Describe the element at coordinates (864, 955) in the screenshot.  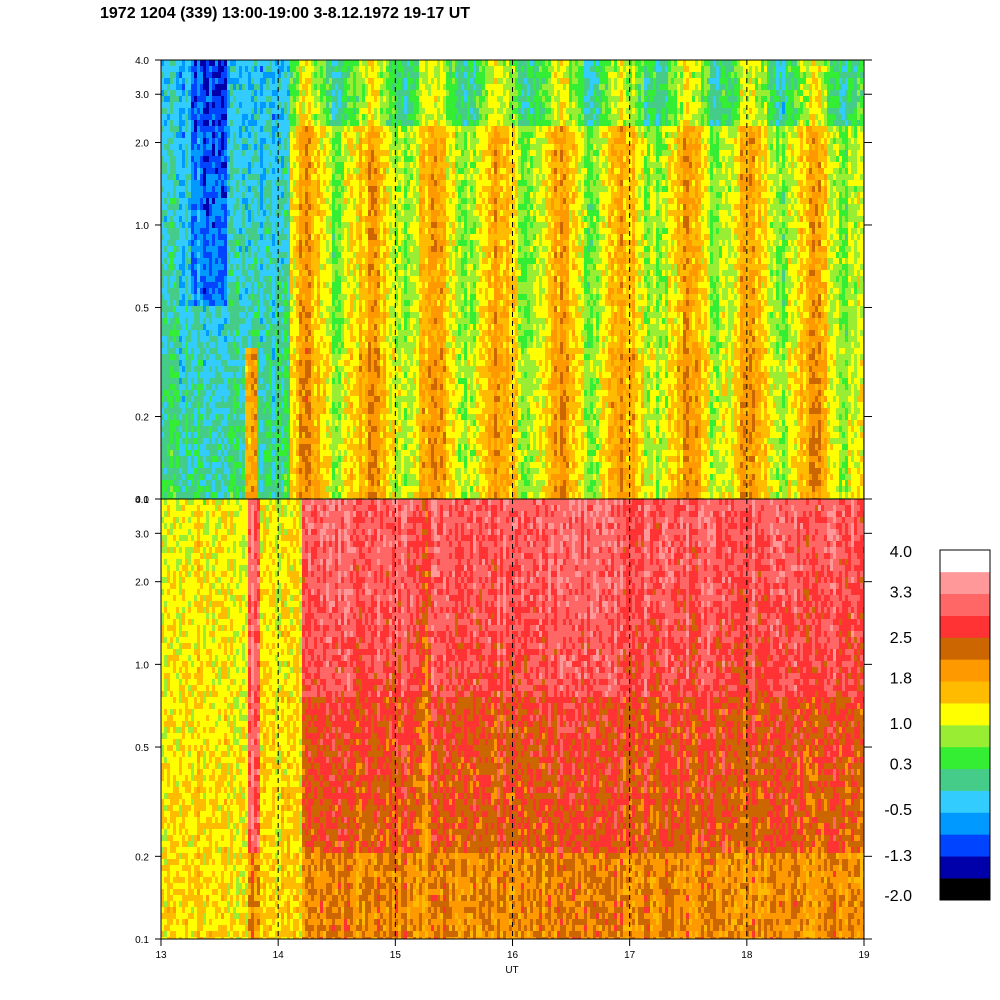
I see `x-tick-label: 19` at that location.